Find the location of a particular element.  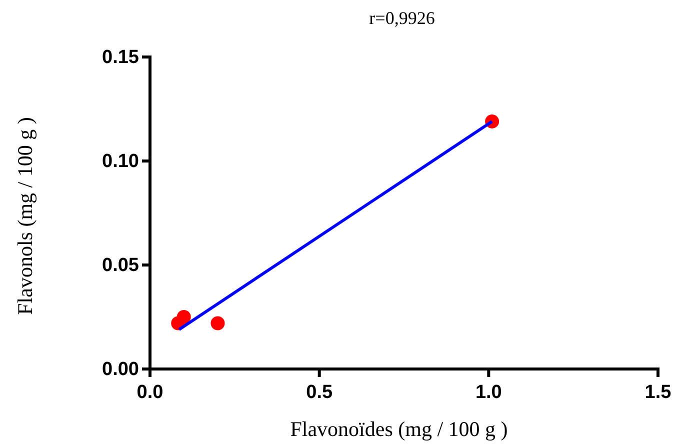

y-tick-label: 0.05 is located at coordinates (121, 265).